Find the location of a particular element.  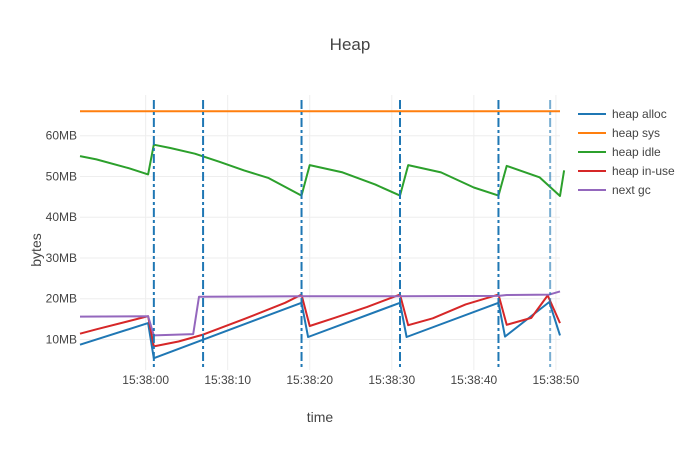

series-line-heap-in-use is located at coordinates (320, 320).